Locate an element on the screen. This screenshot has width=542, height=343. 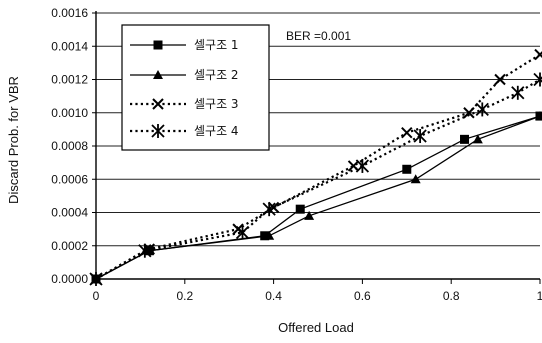
legend-label: 셀구조 2 is located at coordinates (216, 75).